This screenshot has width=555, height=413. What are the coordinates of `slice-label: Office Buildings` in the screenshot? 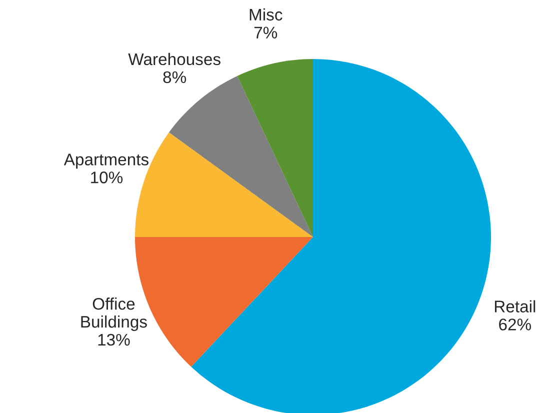 It's located at (114, 315).